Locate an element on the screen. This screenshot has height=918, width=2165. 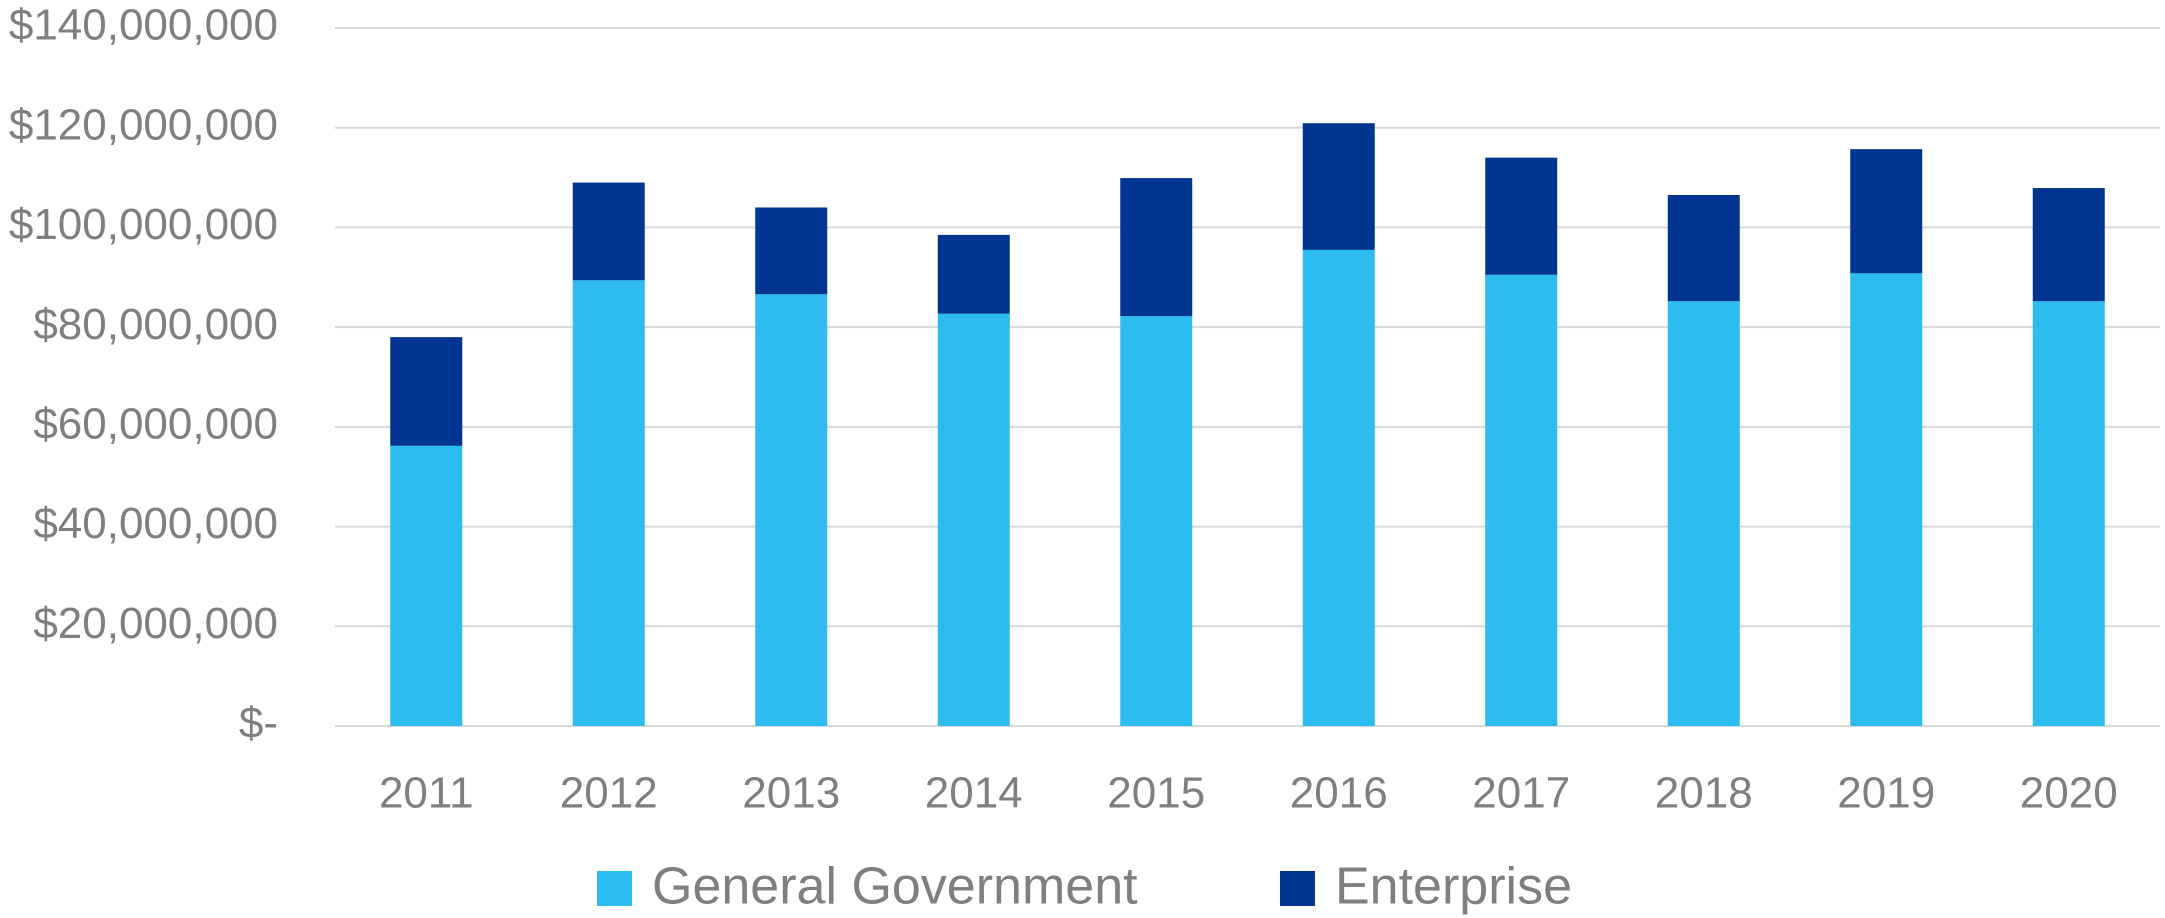
x-tick-label: 2017 is located at coordinates (1521, 793).